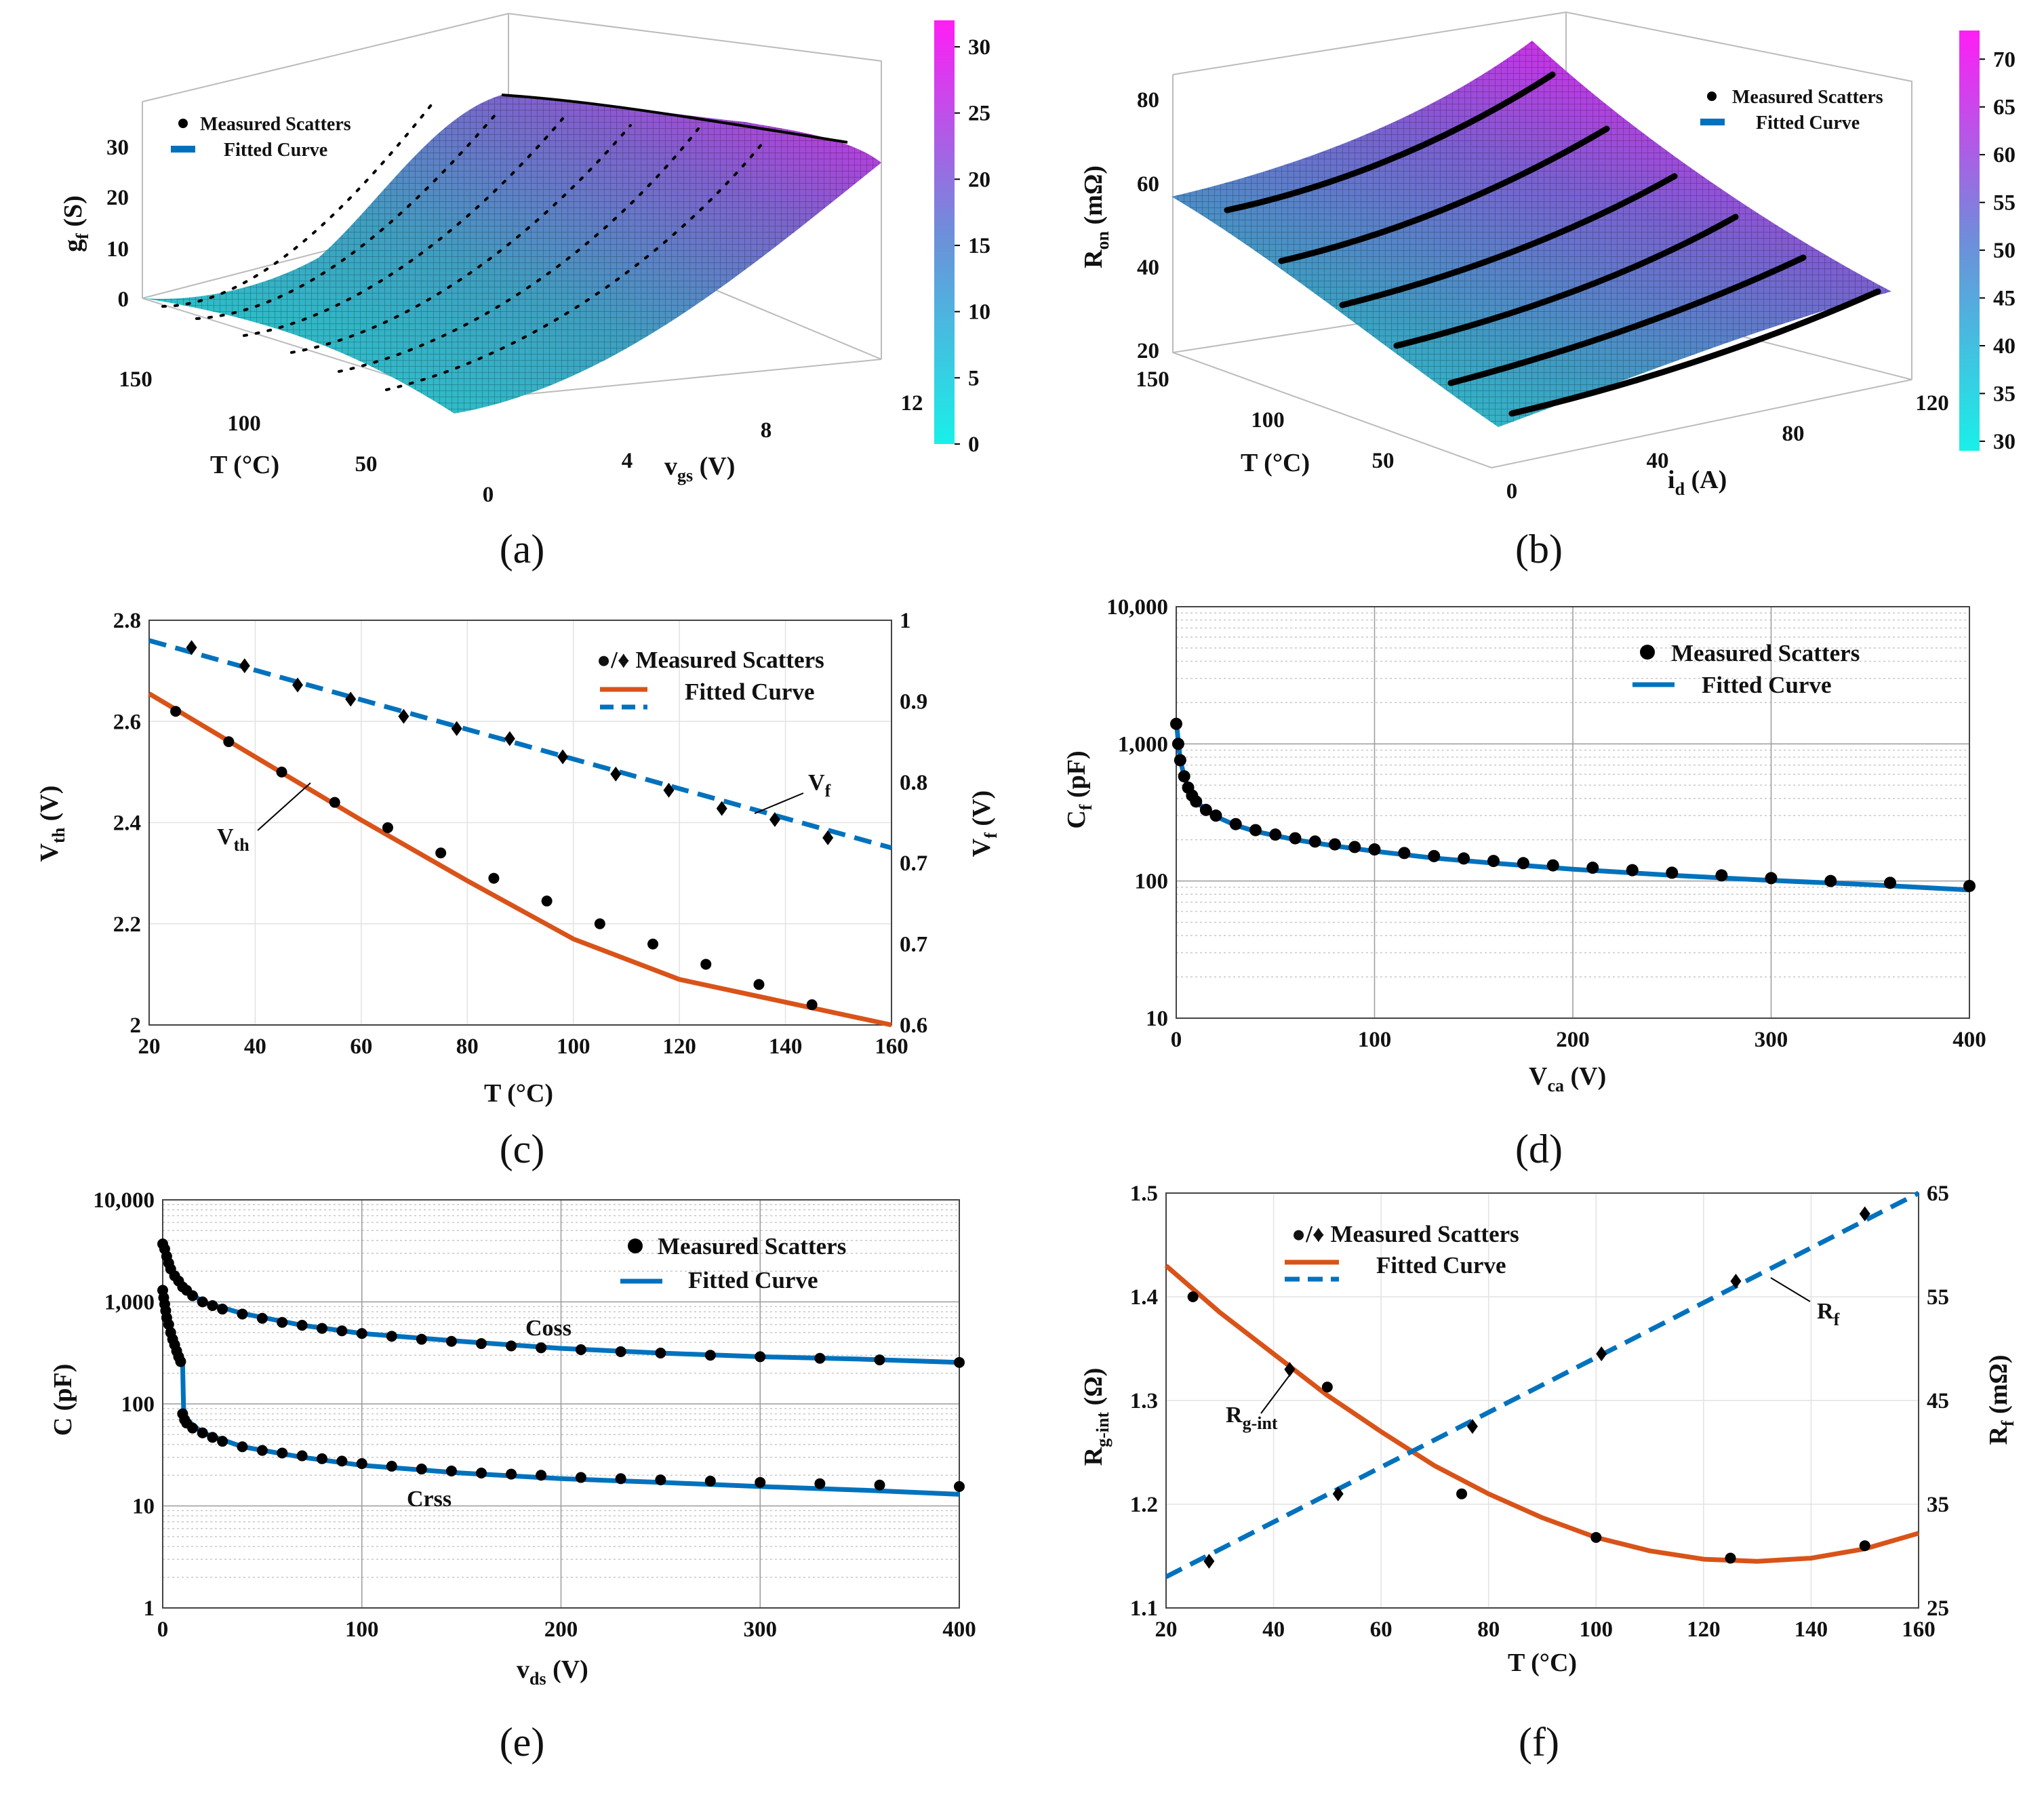 This screenshot has width=2044, height=1793. Describe the element at coordinates (1405, 1234) in the screenshot. I see `panel-f-legend-measured: ●/♦ Measured Scatters` at that location.